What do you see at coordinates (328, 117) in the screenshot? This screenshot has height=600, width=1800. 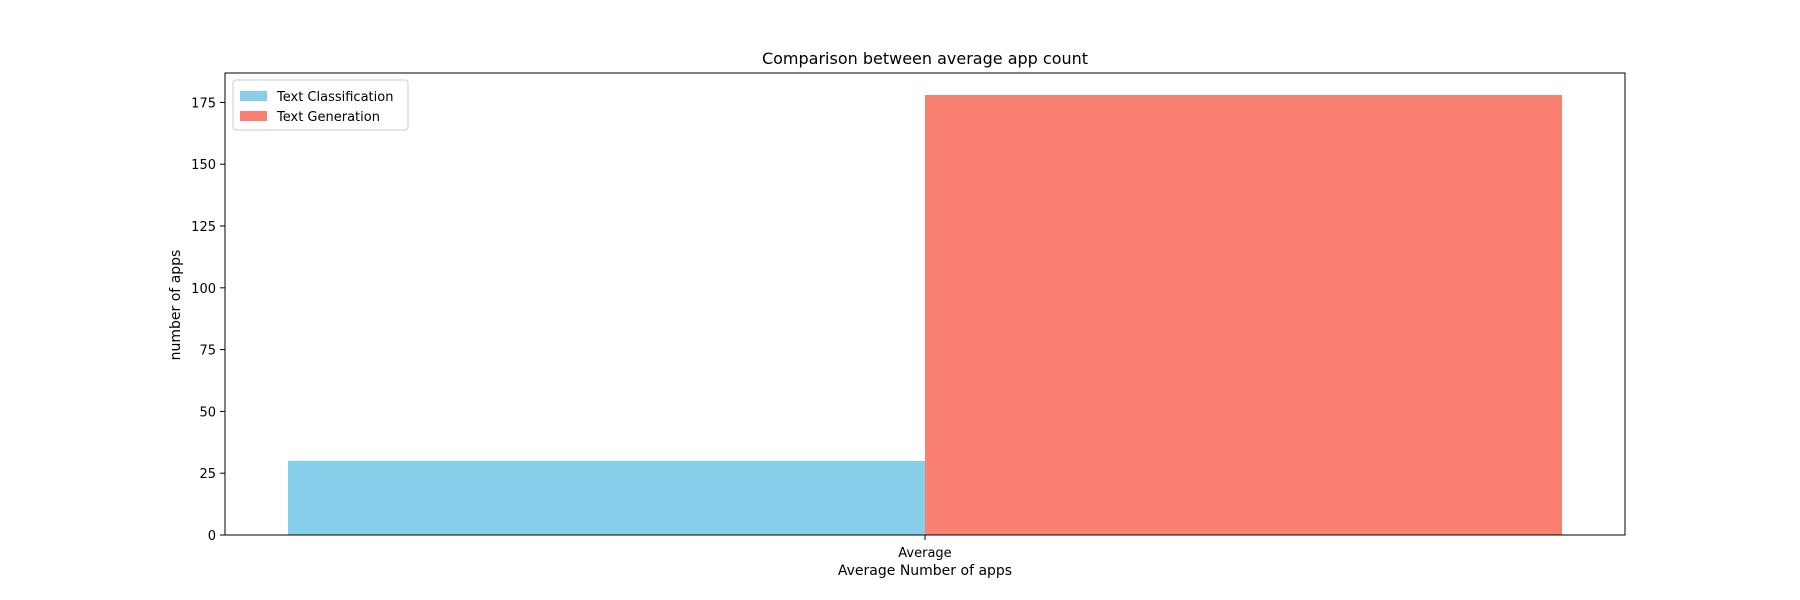 I see `legend-label: Text Generation` at bounding box center [328, 117].